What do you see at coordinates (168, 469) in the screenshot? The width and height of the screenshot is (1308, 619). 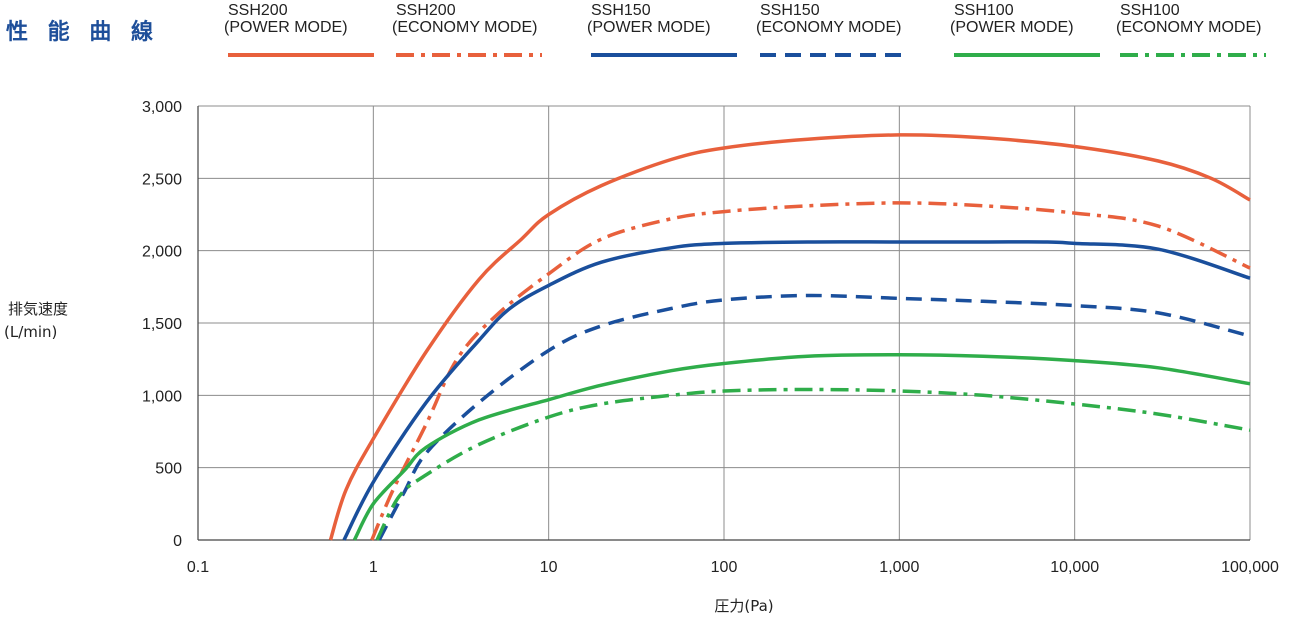 I see `y-tick-label: 500` at bounding box center [168, 469].